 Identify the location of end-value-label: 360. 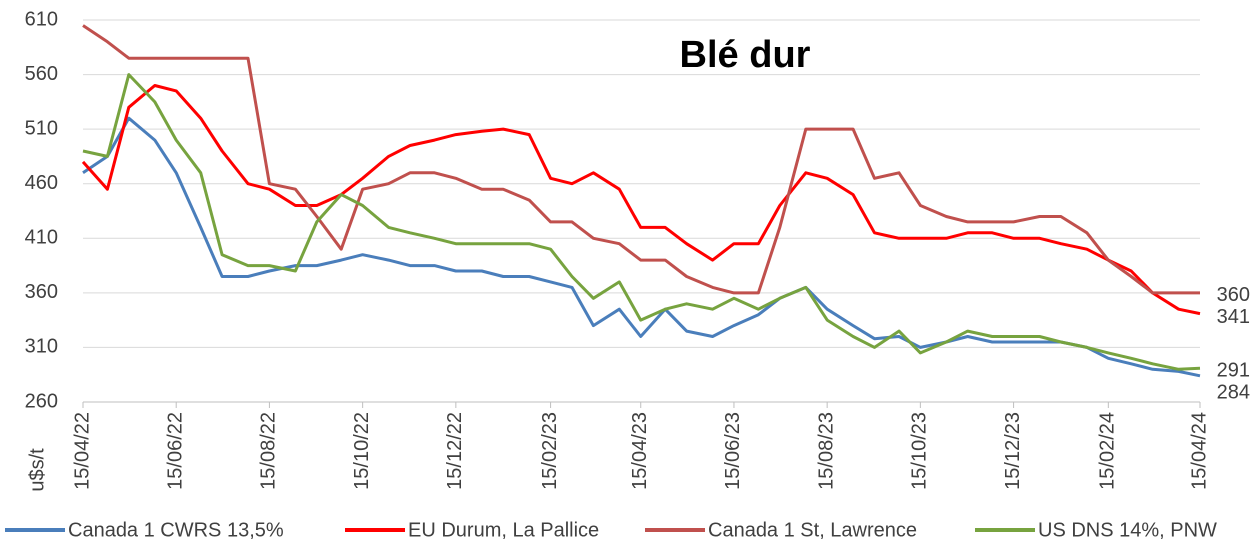
(1233, 295).